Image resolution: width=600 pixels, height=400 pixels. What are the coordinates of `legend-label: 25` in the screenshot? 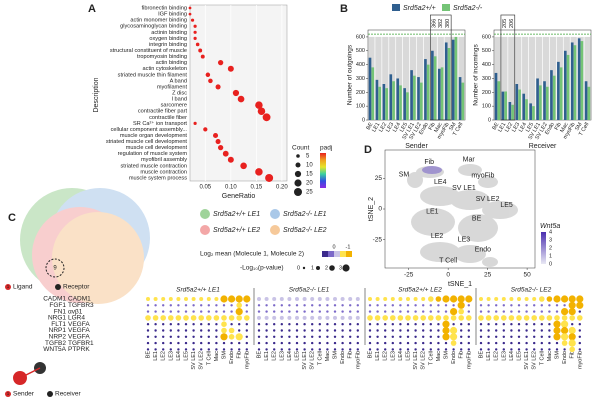 It's located at (309, 193).